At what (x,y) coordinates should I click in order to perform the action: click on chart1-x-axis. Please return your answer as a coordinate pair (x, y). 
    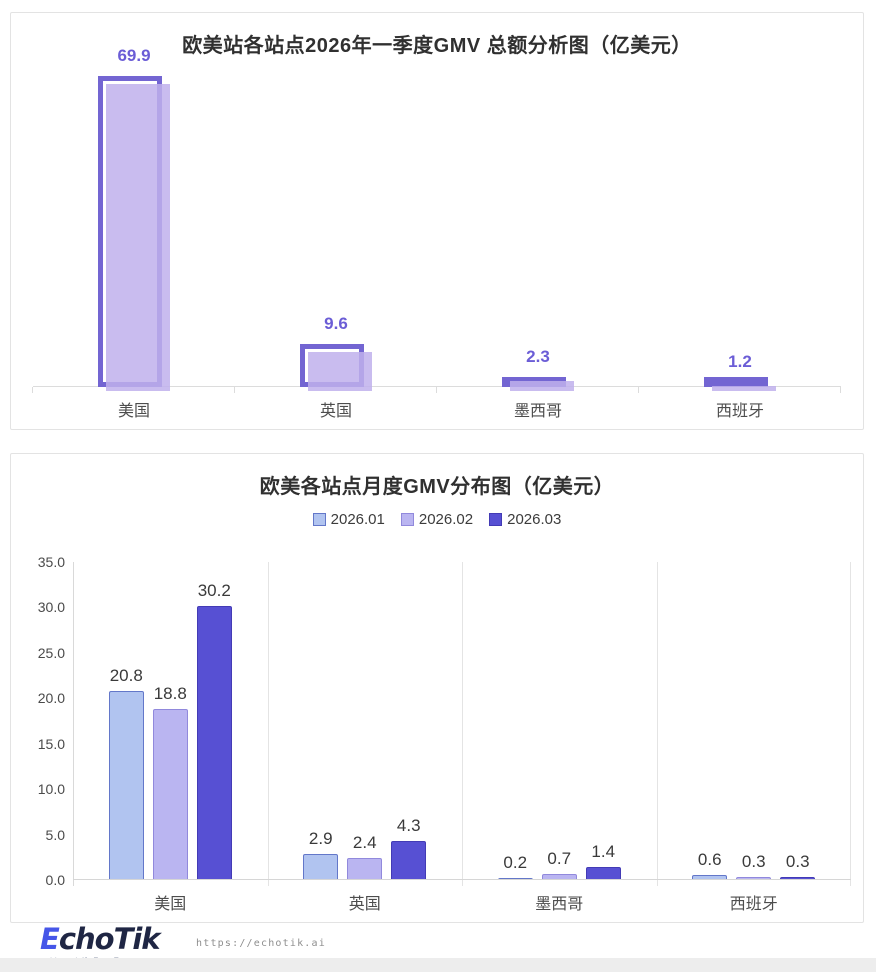
    Looking at the image, I should click on (437, 386).